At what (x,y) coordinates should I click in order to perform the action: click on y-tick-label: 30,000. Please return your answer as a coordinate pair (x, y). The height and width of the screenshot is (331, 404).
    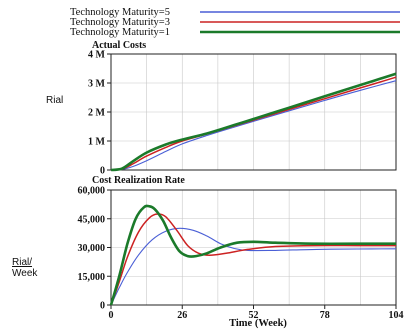
    Looking at the image, I should click on (92, 248).